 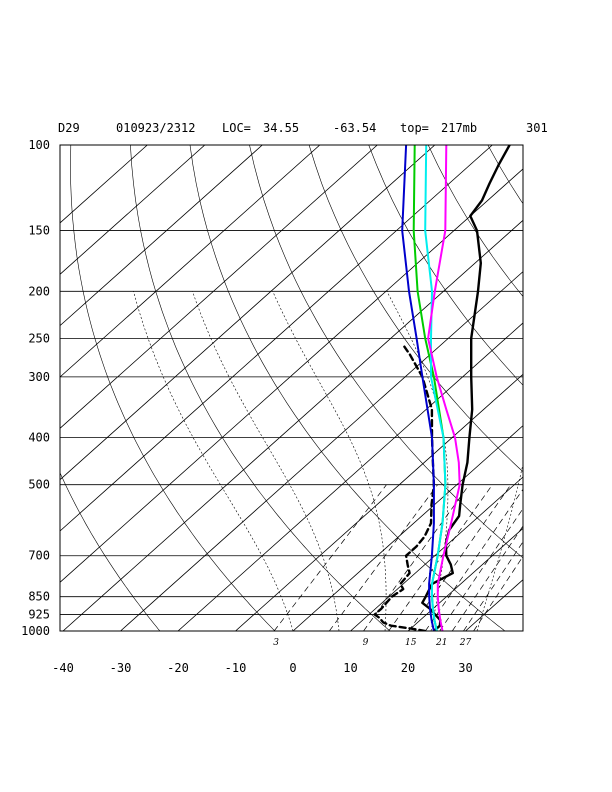 I want to click on header-datetime: 010923/2312, so click(x=155, y=128).